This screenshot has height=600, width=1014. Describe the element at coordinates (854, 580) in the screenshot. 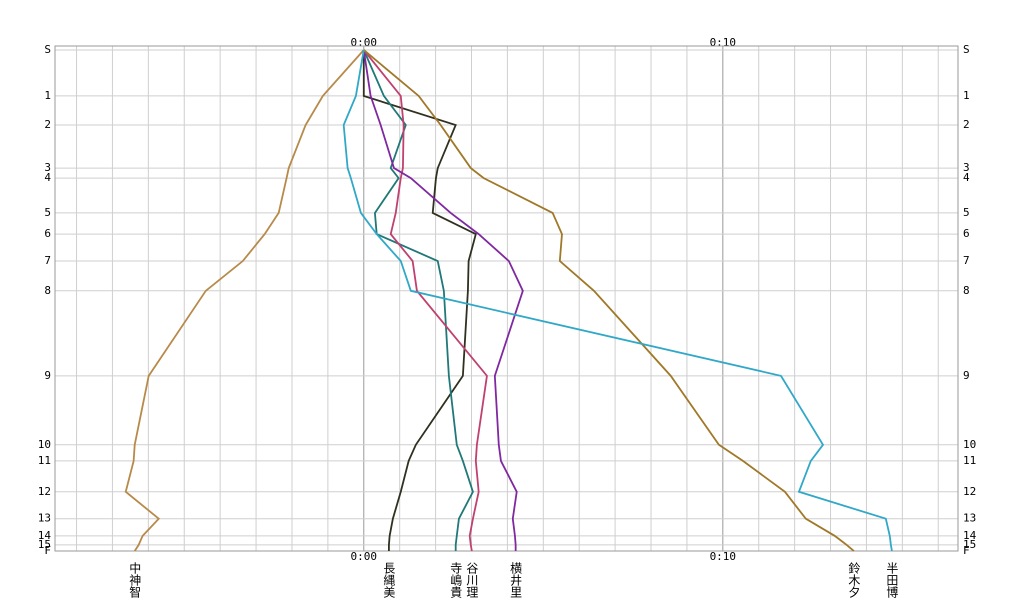

I see `series-name: 鈴木夕` at that location.